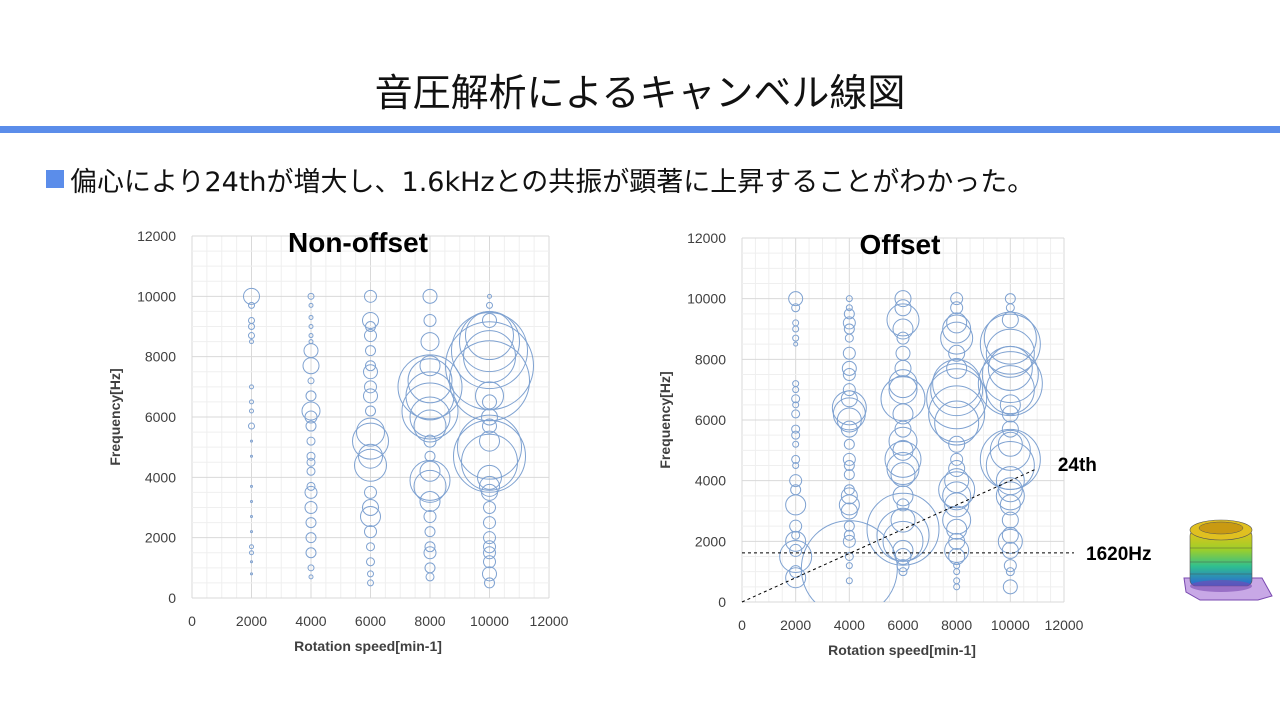  Describe the element at coordinates (552, 182) in the screenshot. I see `bullet-text: 偏心により24thが増大し、1.6kHzとの共振が顕著に上昇することがわかった。` at that location.